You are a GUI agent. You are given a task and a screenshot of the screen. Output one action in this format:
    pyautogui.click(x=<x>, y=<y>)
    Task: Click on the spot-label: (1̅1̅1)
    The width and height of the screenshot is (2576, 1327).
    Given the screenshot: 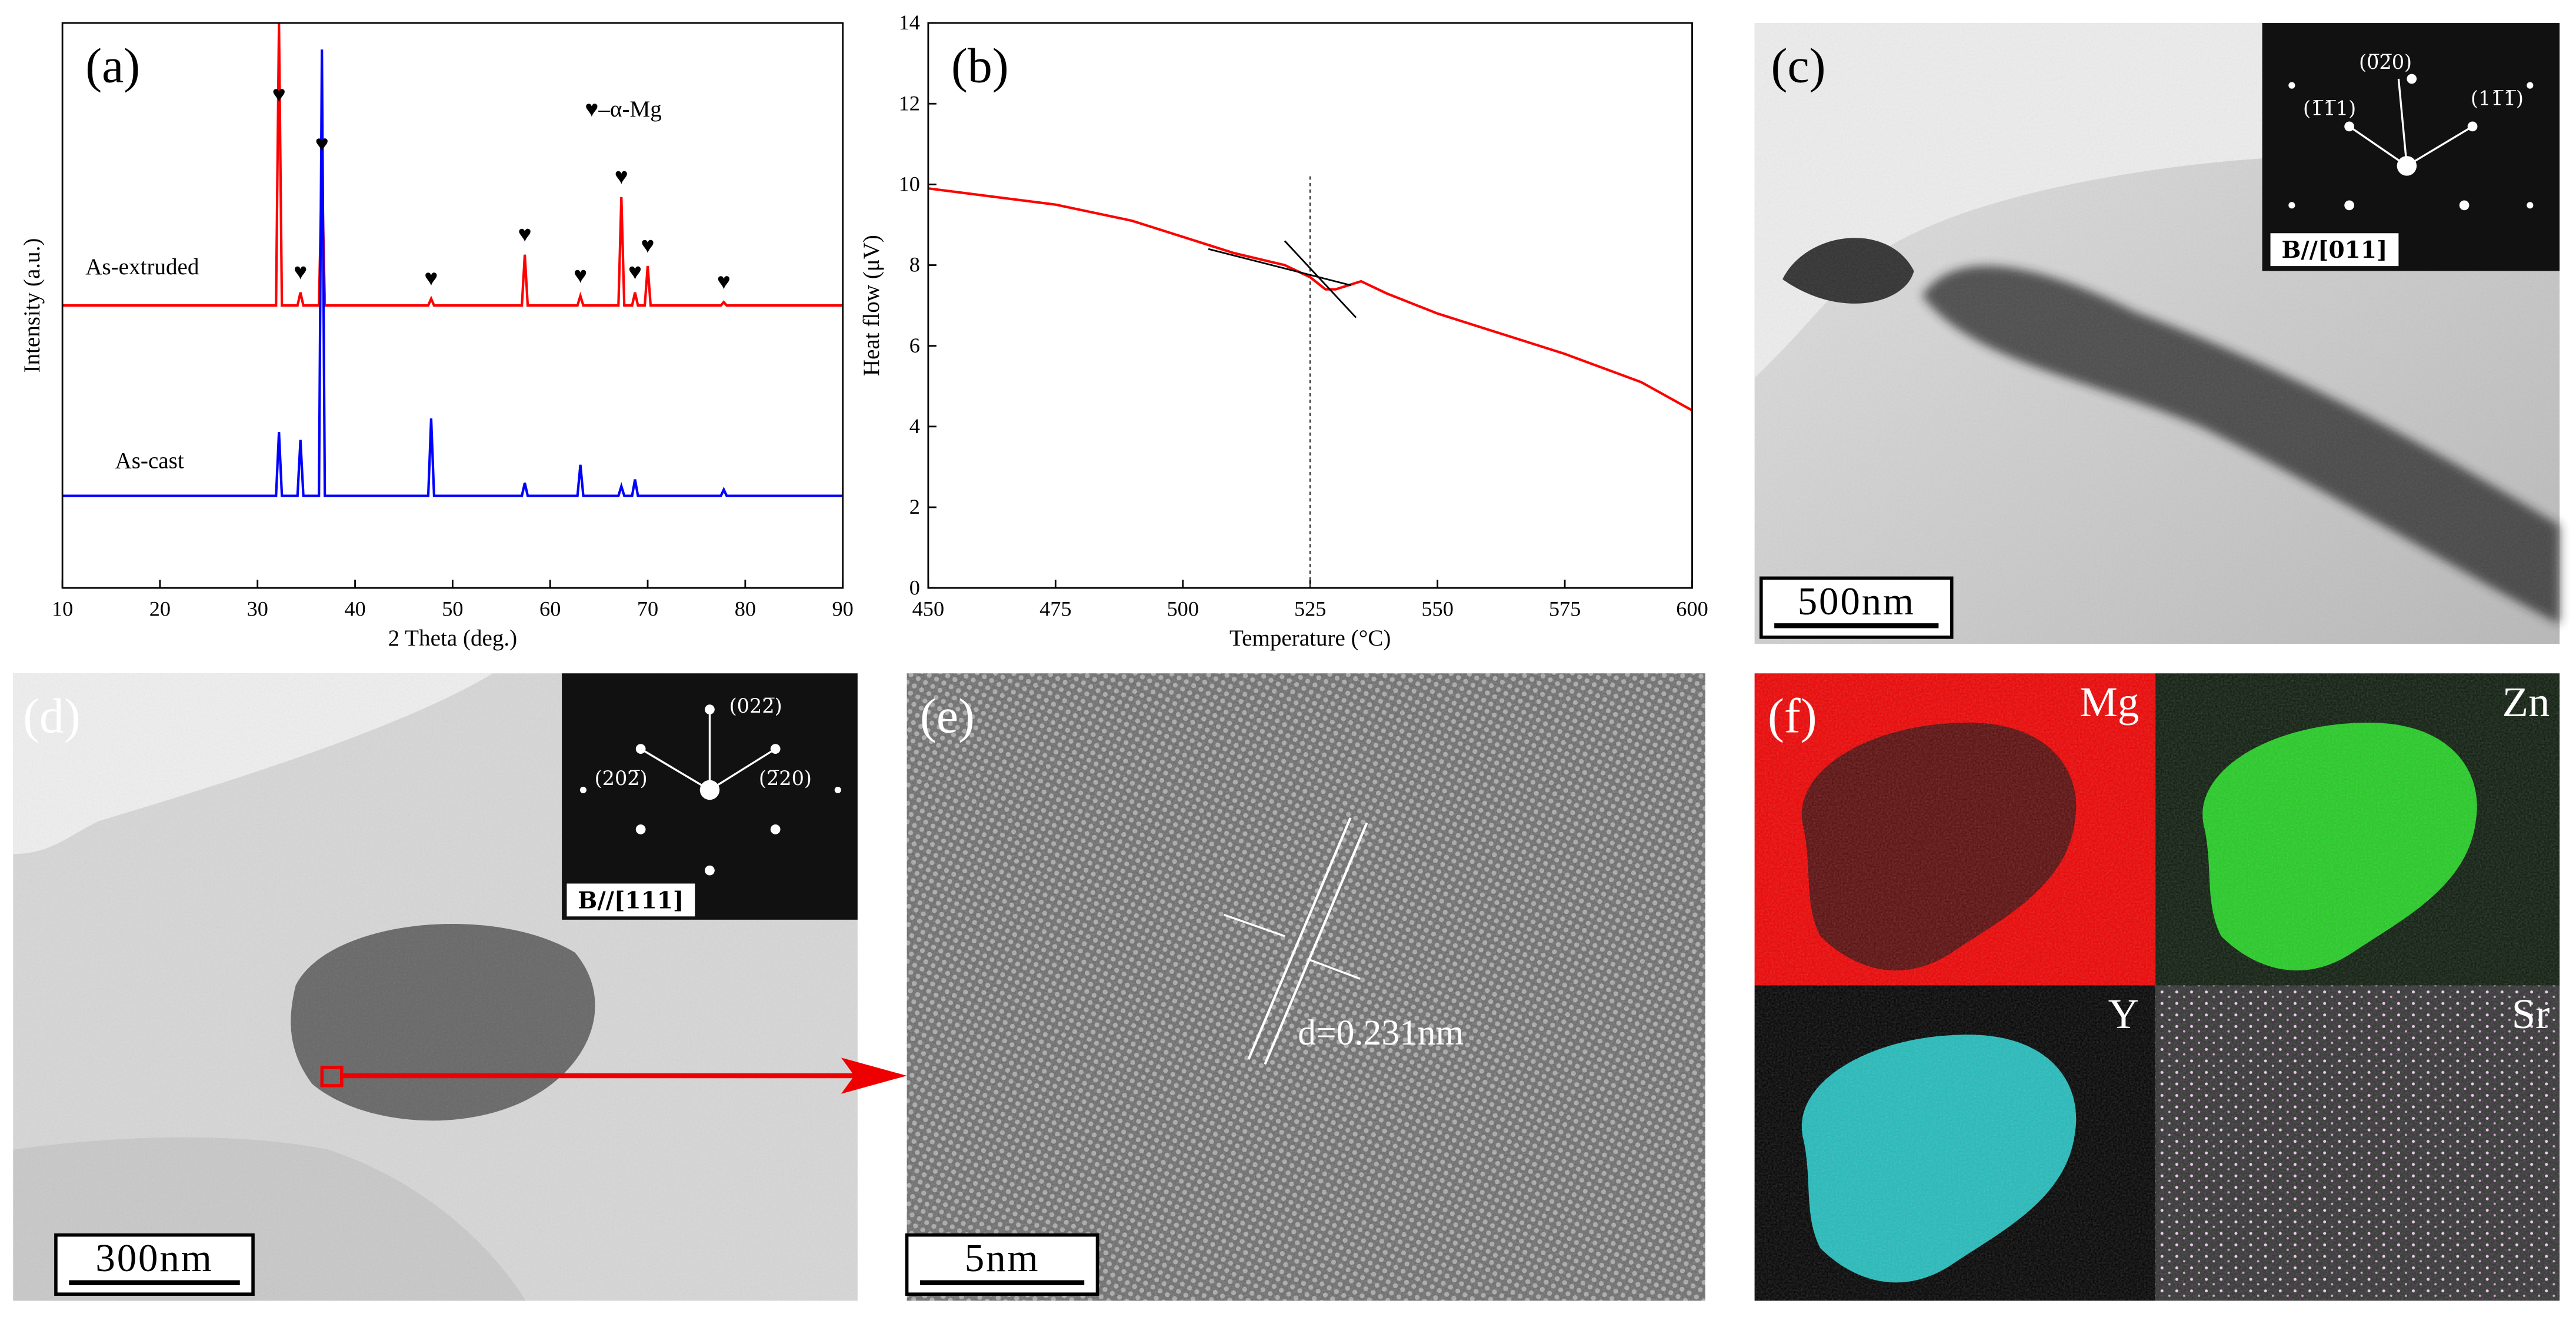 What is the action you would take?
    pyautogui.click(x=2329, y=108)
    